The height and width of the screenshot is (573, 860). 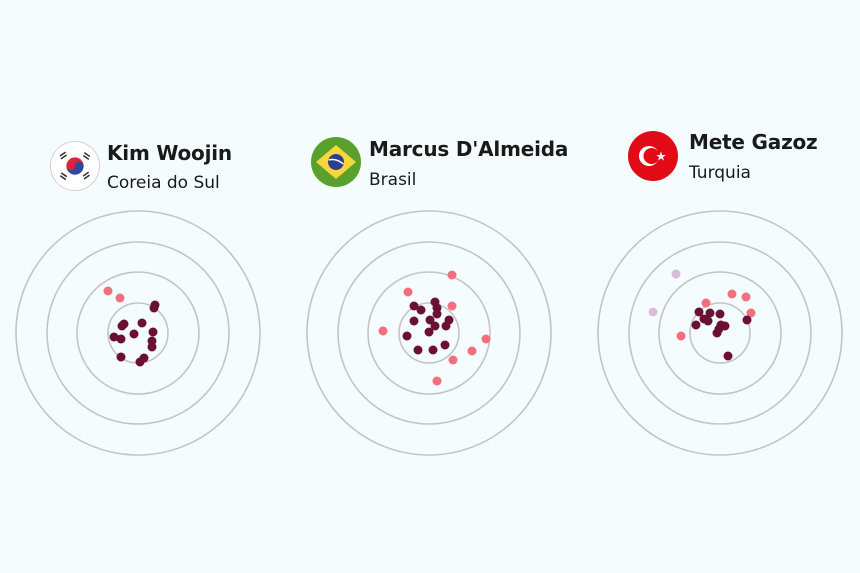 What do you see at coordinates (469, 149) in the screenshot?
I see `athlete-name: Marcus D'Almeida` at bounding box center [469, 149].